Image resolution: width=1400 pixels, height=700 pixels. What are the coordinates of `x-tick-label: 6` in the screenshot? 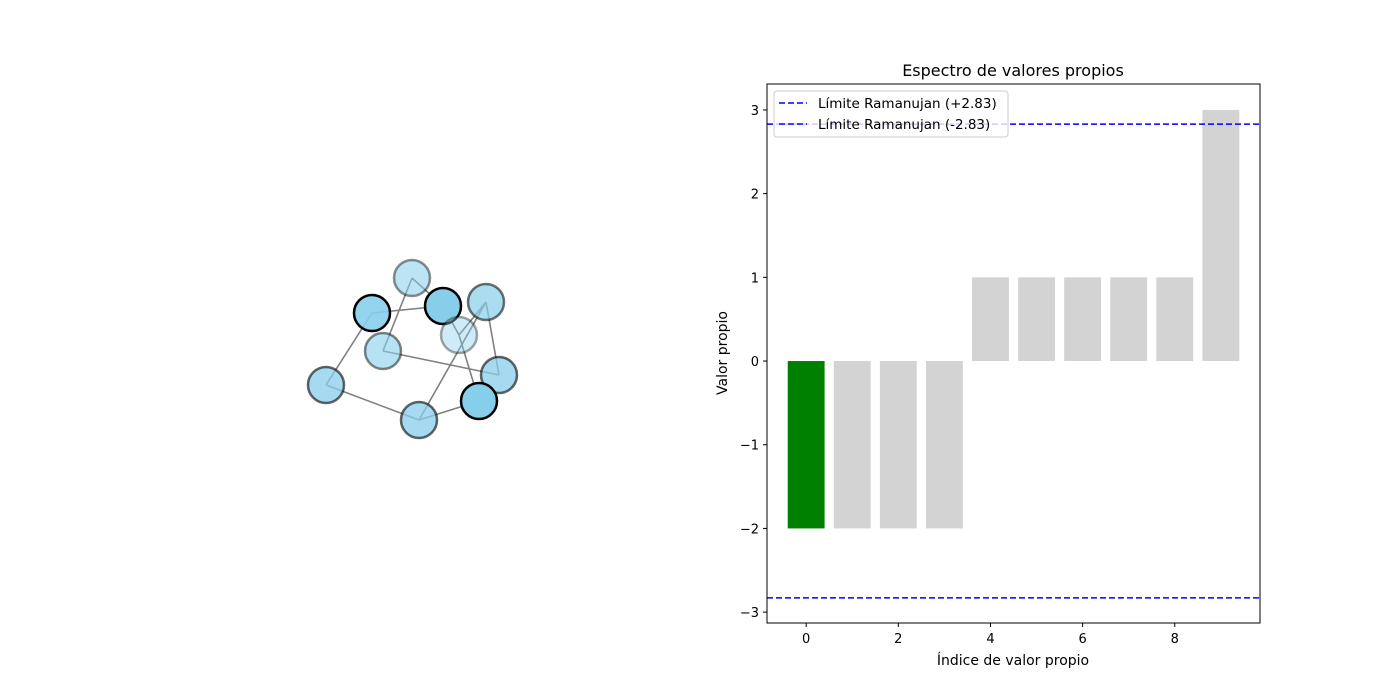 It's located at (1082, 639).